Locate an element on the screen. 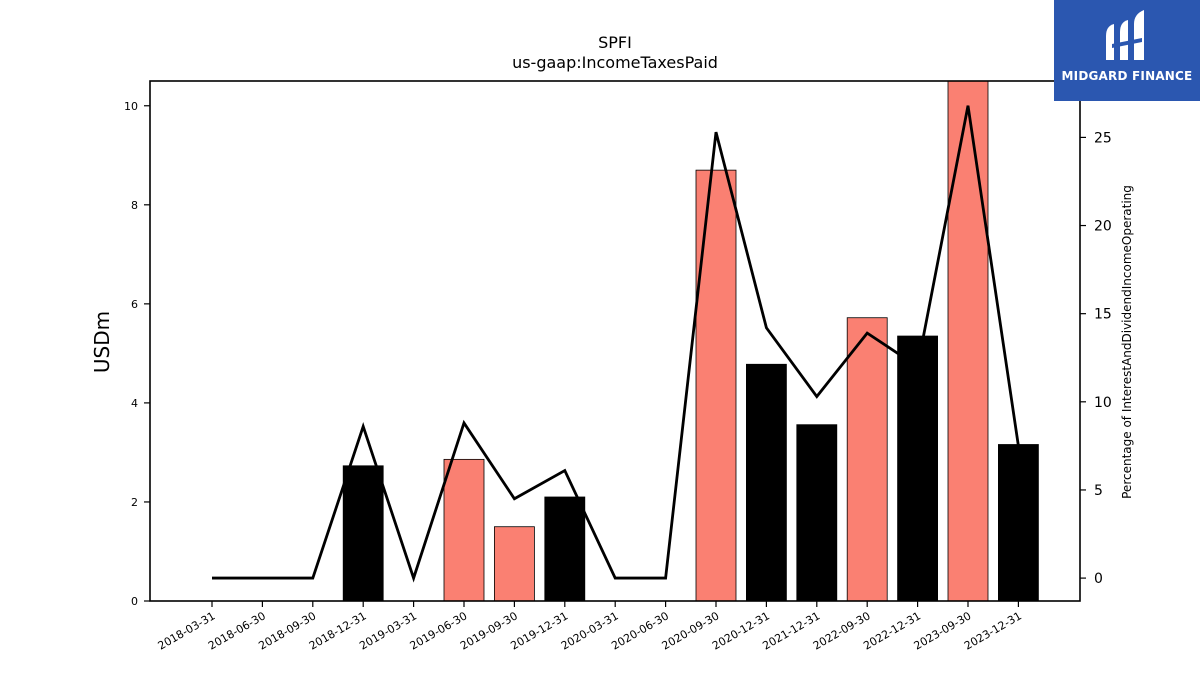  y-tick-label: 4 is located at coordinates (134, 403).